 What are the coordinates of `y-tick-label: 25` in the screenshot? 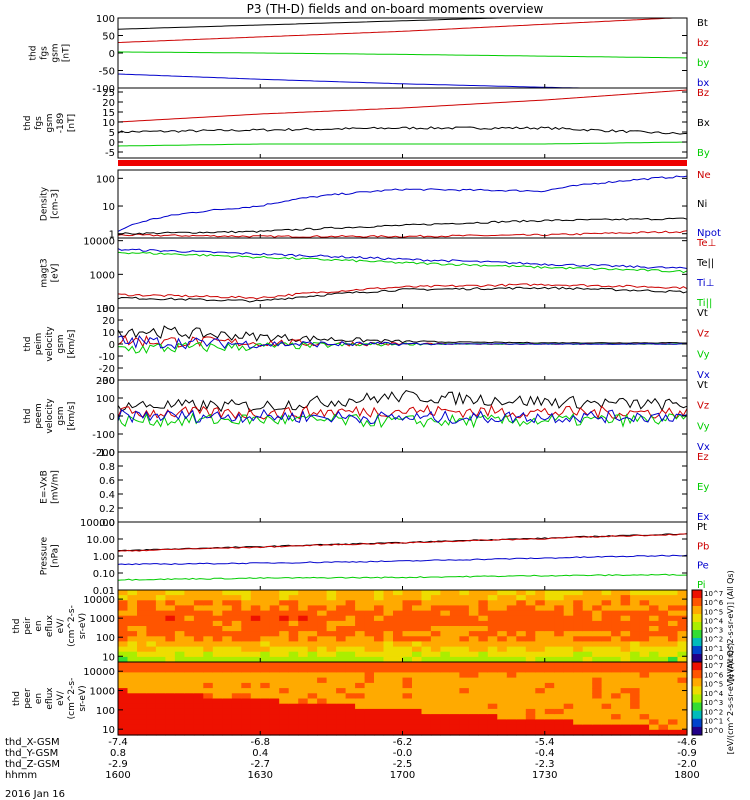 It's located at (108, 93).